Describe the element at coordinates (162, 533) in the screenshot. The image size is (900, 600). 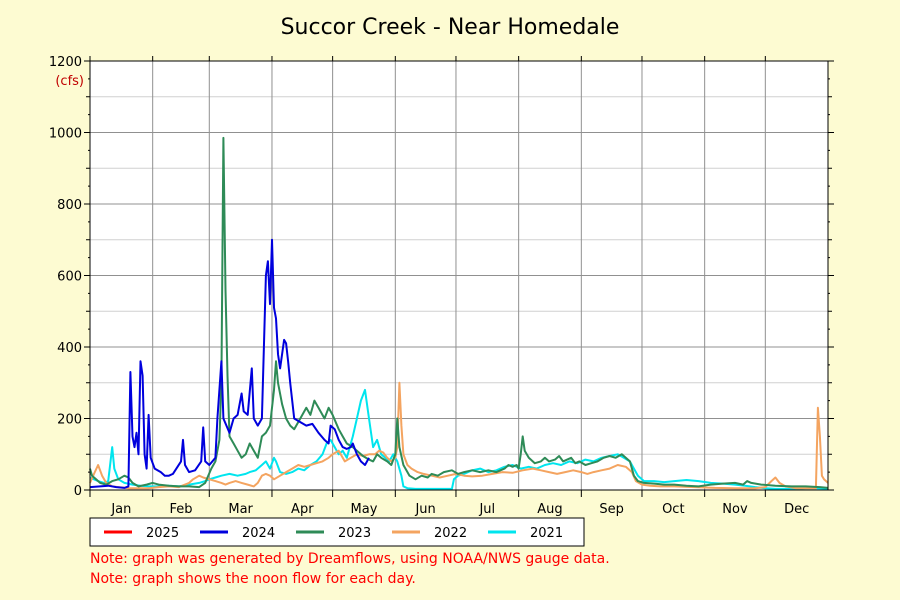
I see `legend-label-2025: 2025` at that location.